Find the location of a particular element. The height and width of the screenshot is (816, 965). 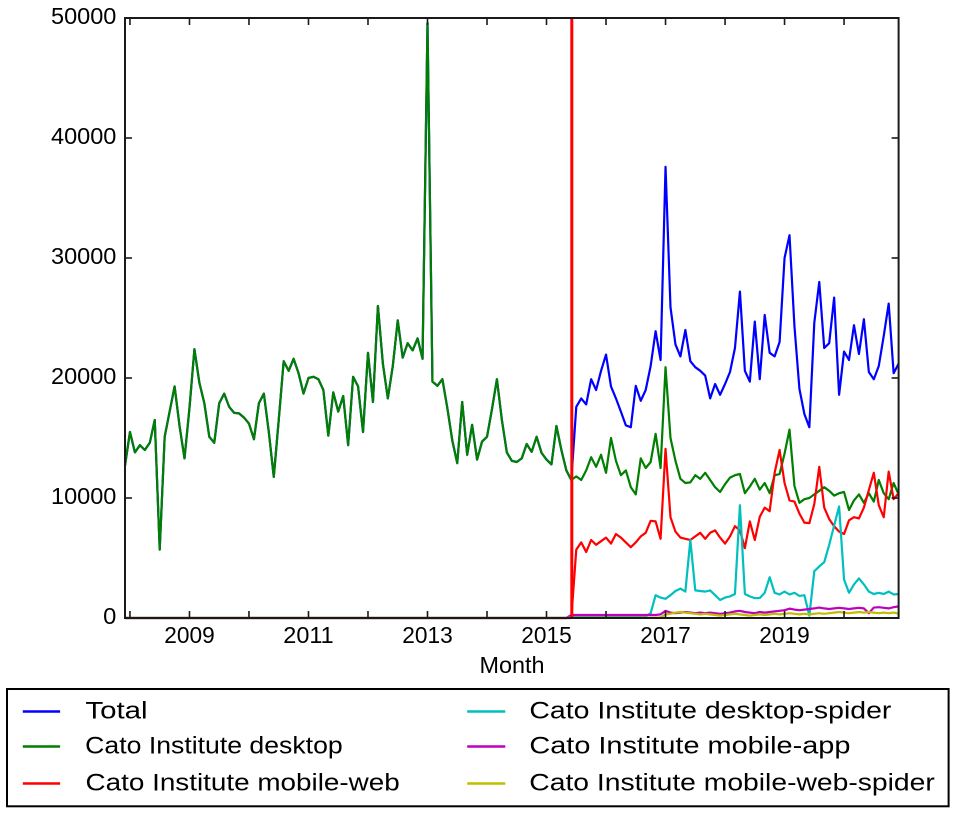

svg-text: 0 is located at coordinates (109, 616).